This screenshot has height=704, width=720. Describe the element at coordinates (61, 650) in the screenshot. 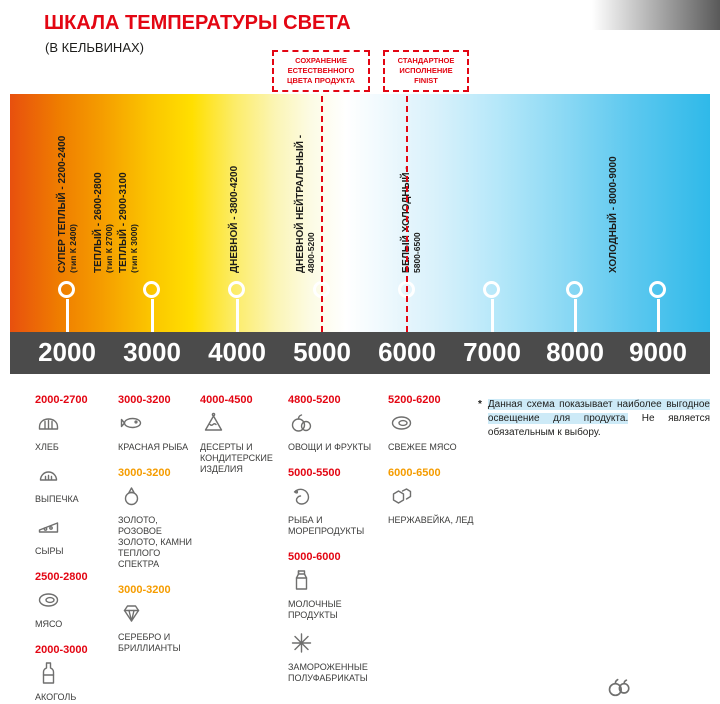

I see `temp-range-label: 2000-3000` at that location.